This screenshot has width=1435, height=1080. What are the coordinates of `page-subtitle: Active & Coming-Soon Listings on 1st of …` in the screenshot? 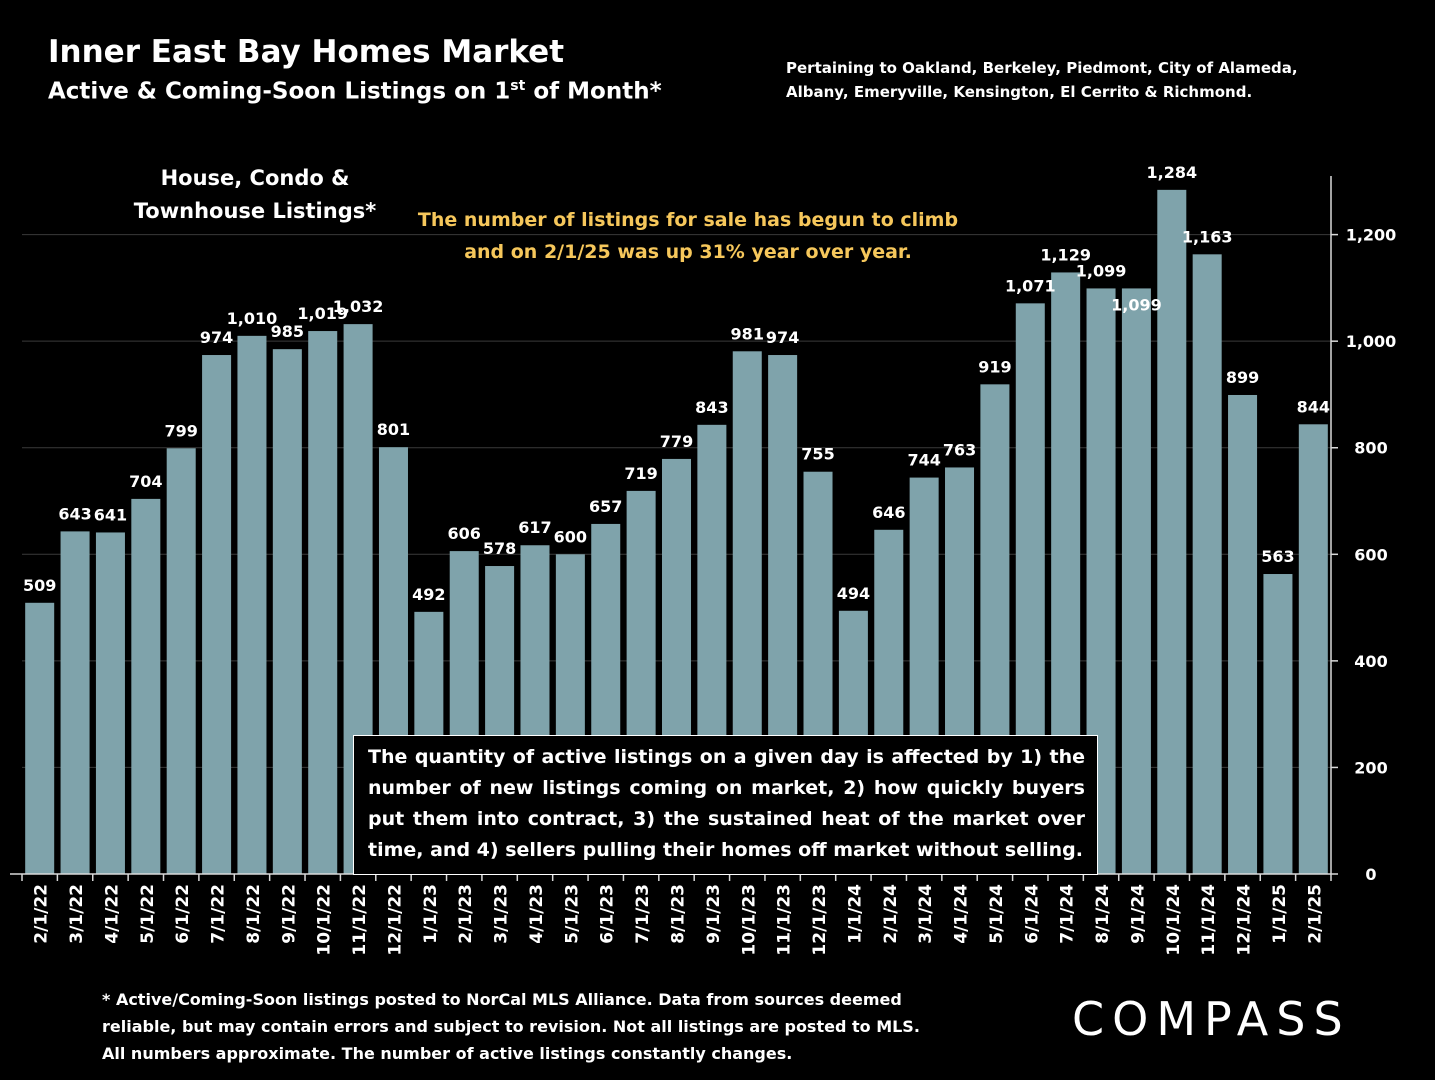 It's located at (355, 91).